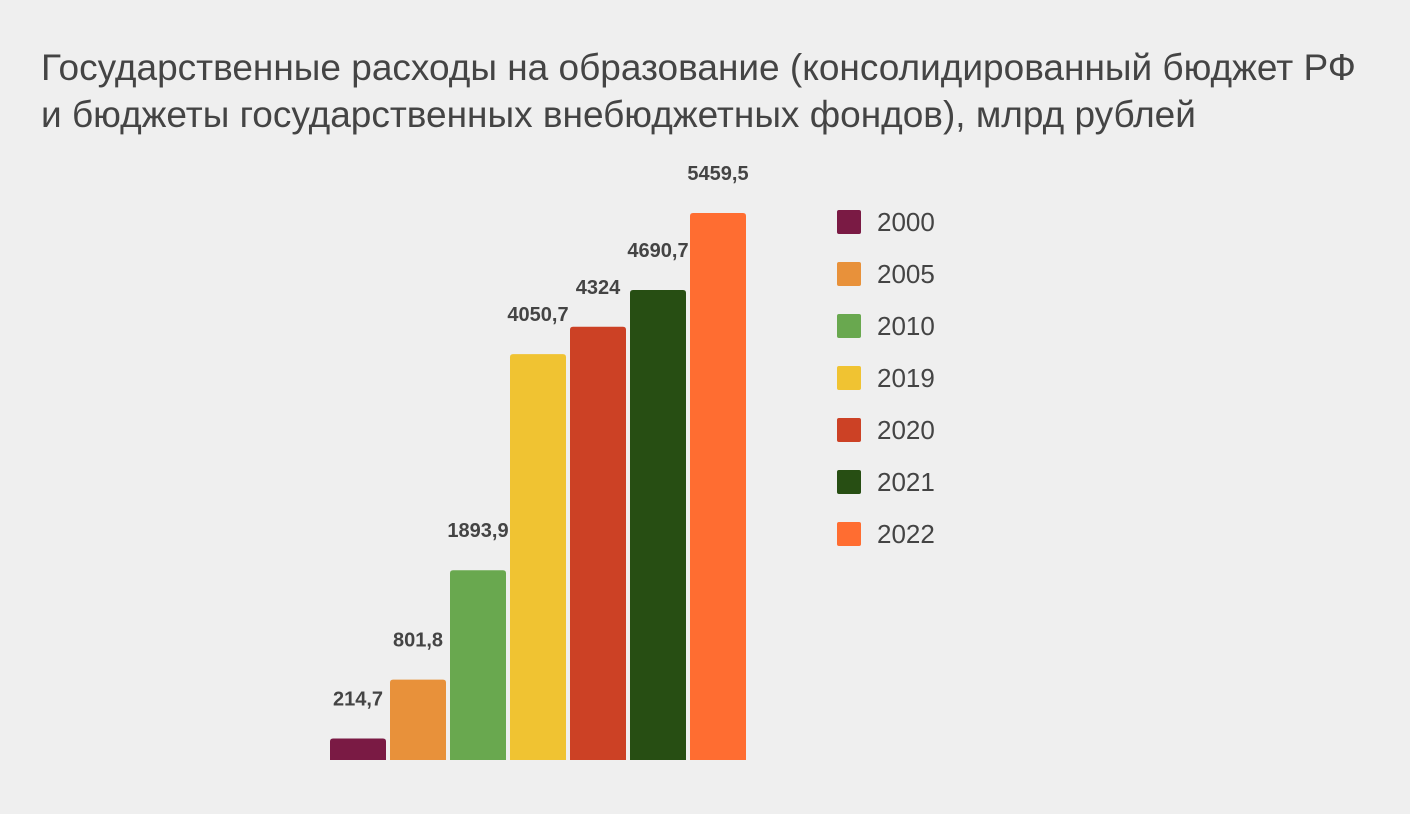 The width and height of the screenshot is (1410, 814). Describe the element at coordinates (358, 749) in the screenshot. I see `bar-2000` at that location.